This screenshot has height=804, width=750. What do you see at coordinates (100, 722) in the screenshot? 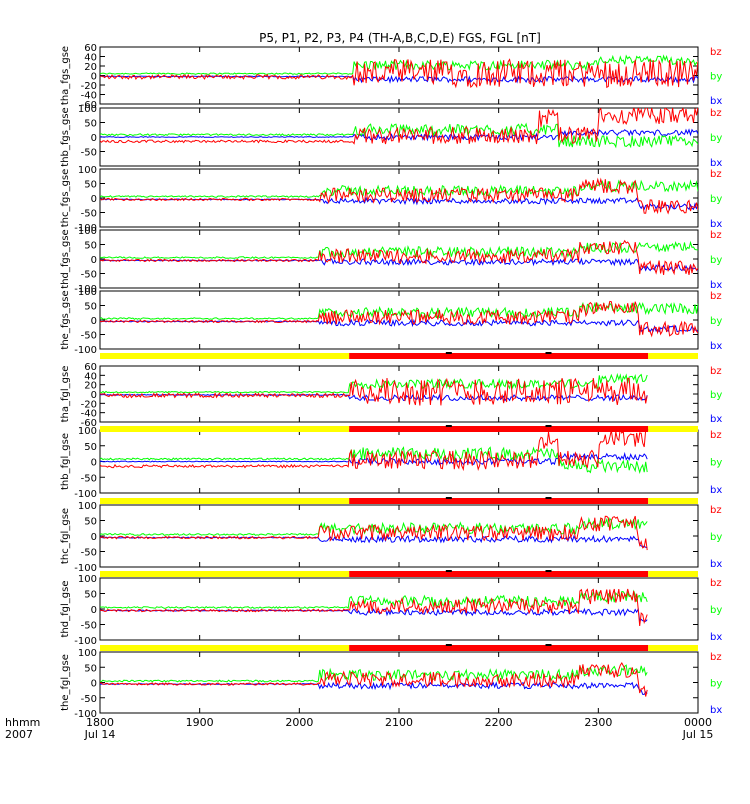
I see `x-tick-label: 1800` at bounding box center [100, 722].